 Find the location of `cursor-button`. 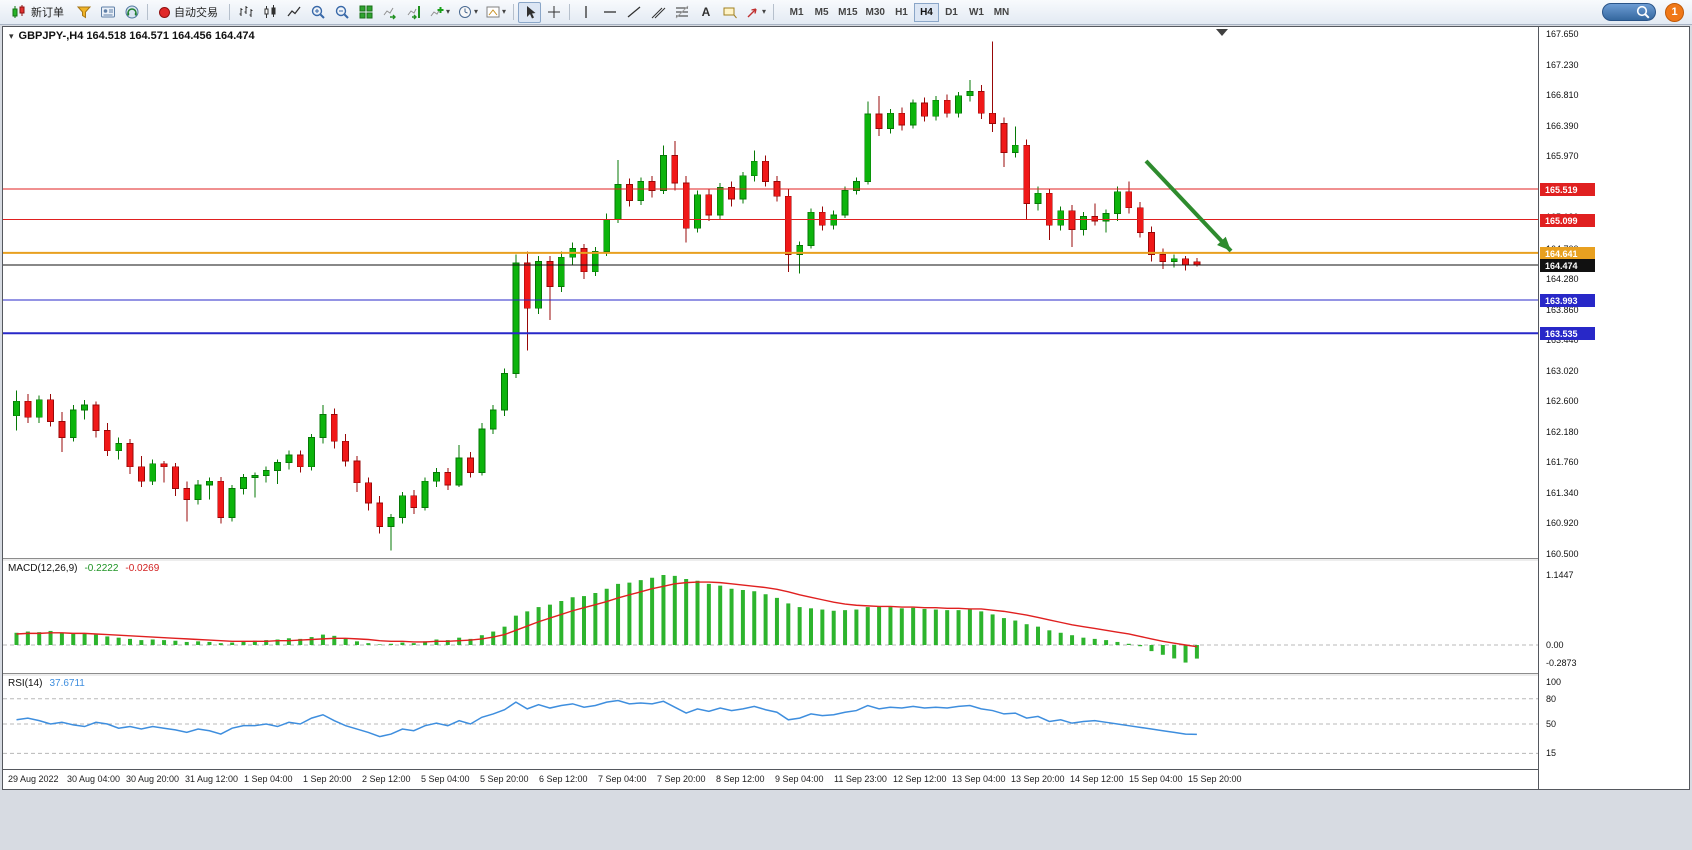

cursor-button is located at coordinates (530, 12).